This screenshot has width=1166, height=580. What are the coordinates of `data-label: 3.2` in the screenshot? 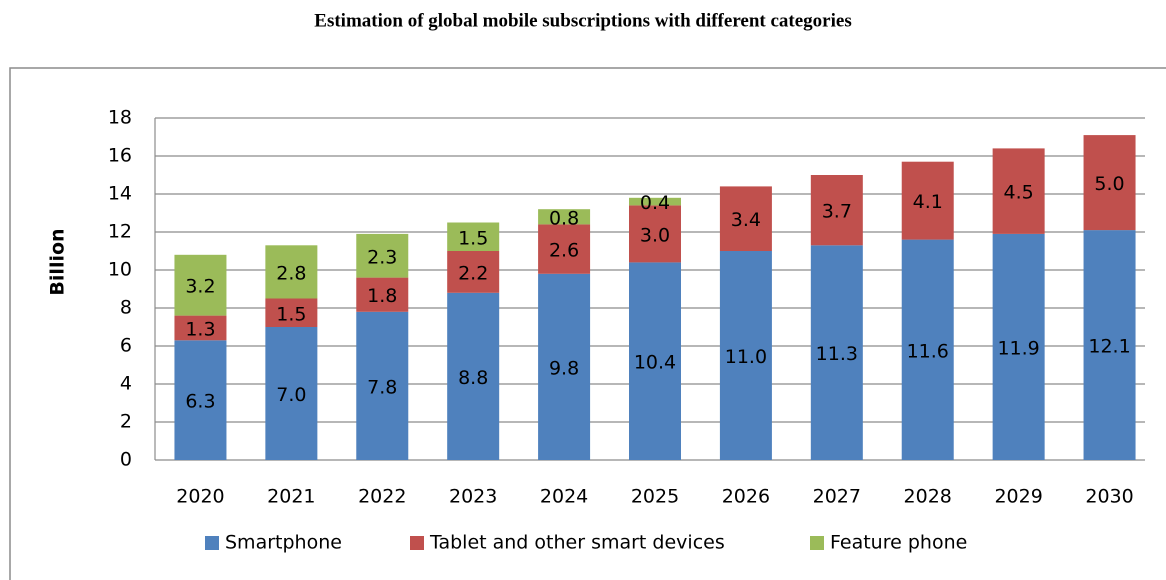 It's located at (200, 287).